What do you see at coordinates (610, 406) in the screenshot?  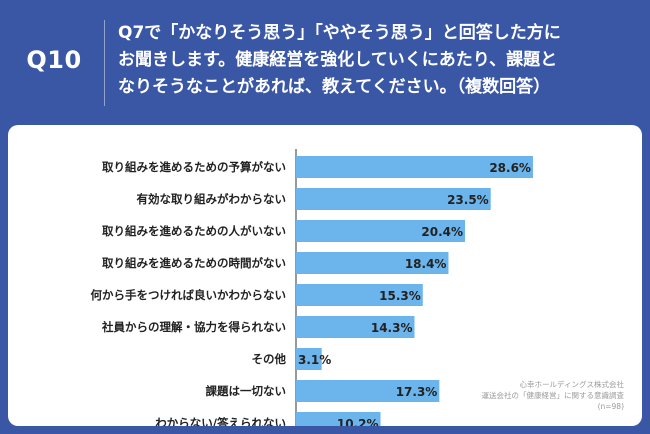 I see `note-sample: (n=98)` at bounding box center [610, 406].